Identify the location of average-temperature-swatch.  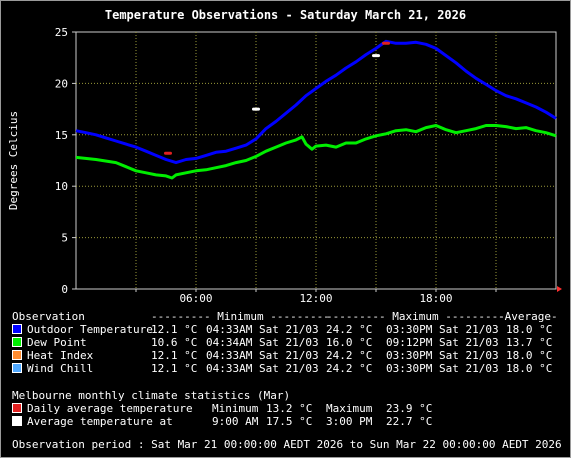
(17, 421).